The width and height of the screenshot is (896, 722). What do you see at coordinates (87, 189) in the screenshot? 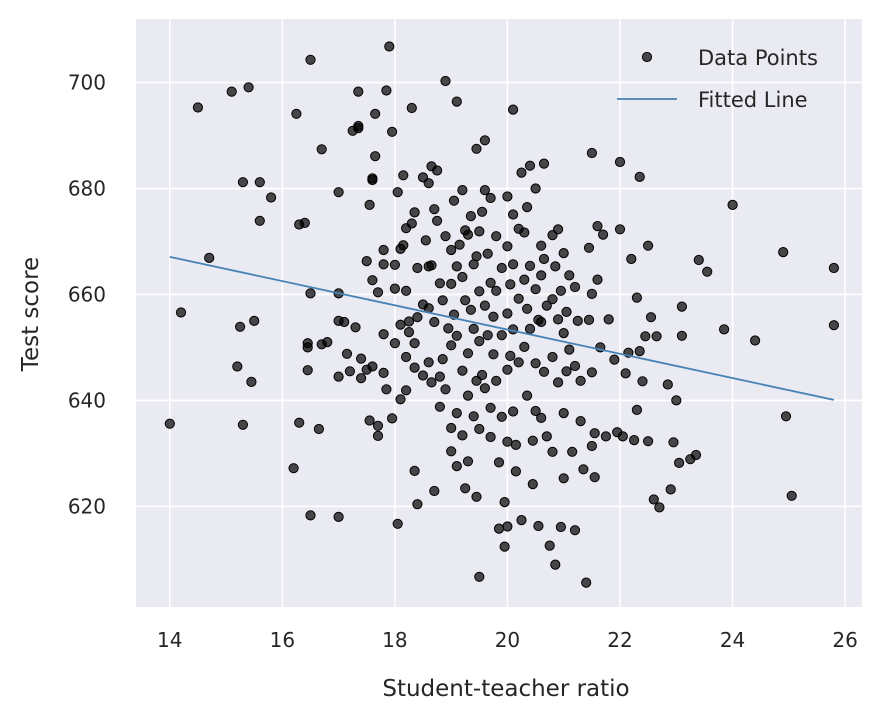
I see `y-tick-label: 680` at bounding box center [87, 189].